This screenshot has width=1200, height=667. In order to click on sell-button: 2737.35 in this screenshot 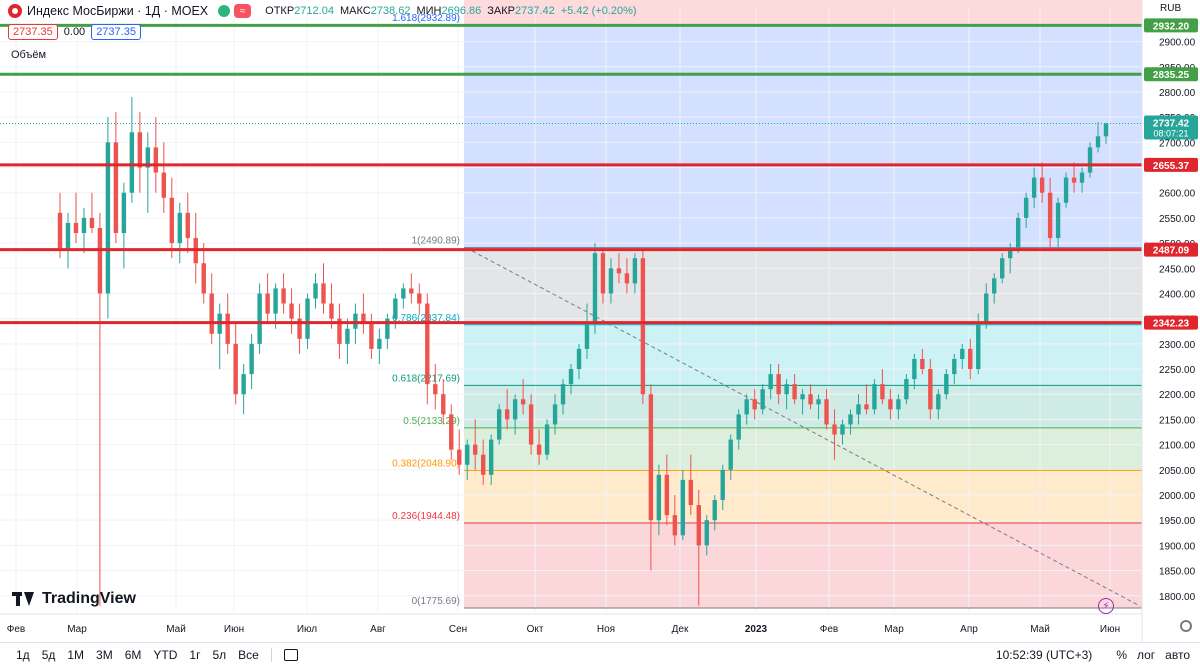, I will do `click(33, 32)`.